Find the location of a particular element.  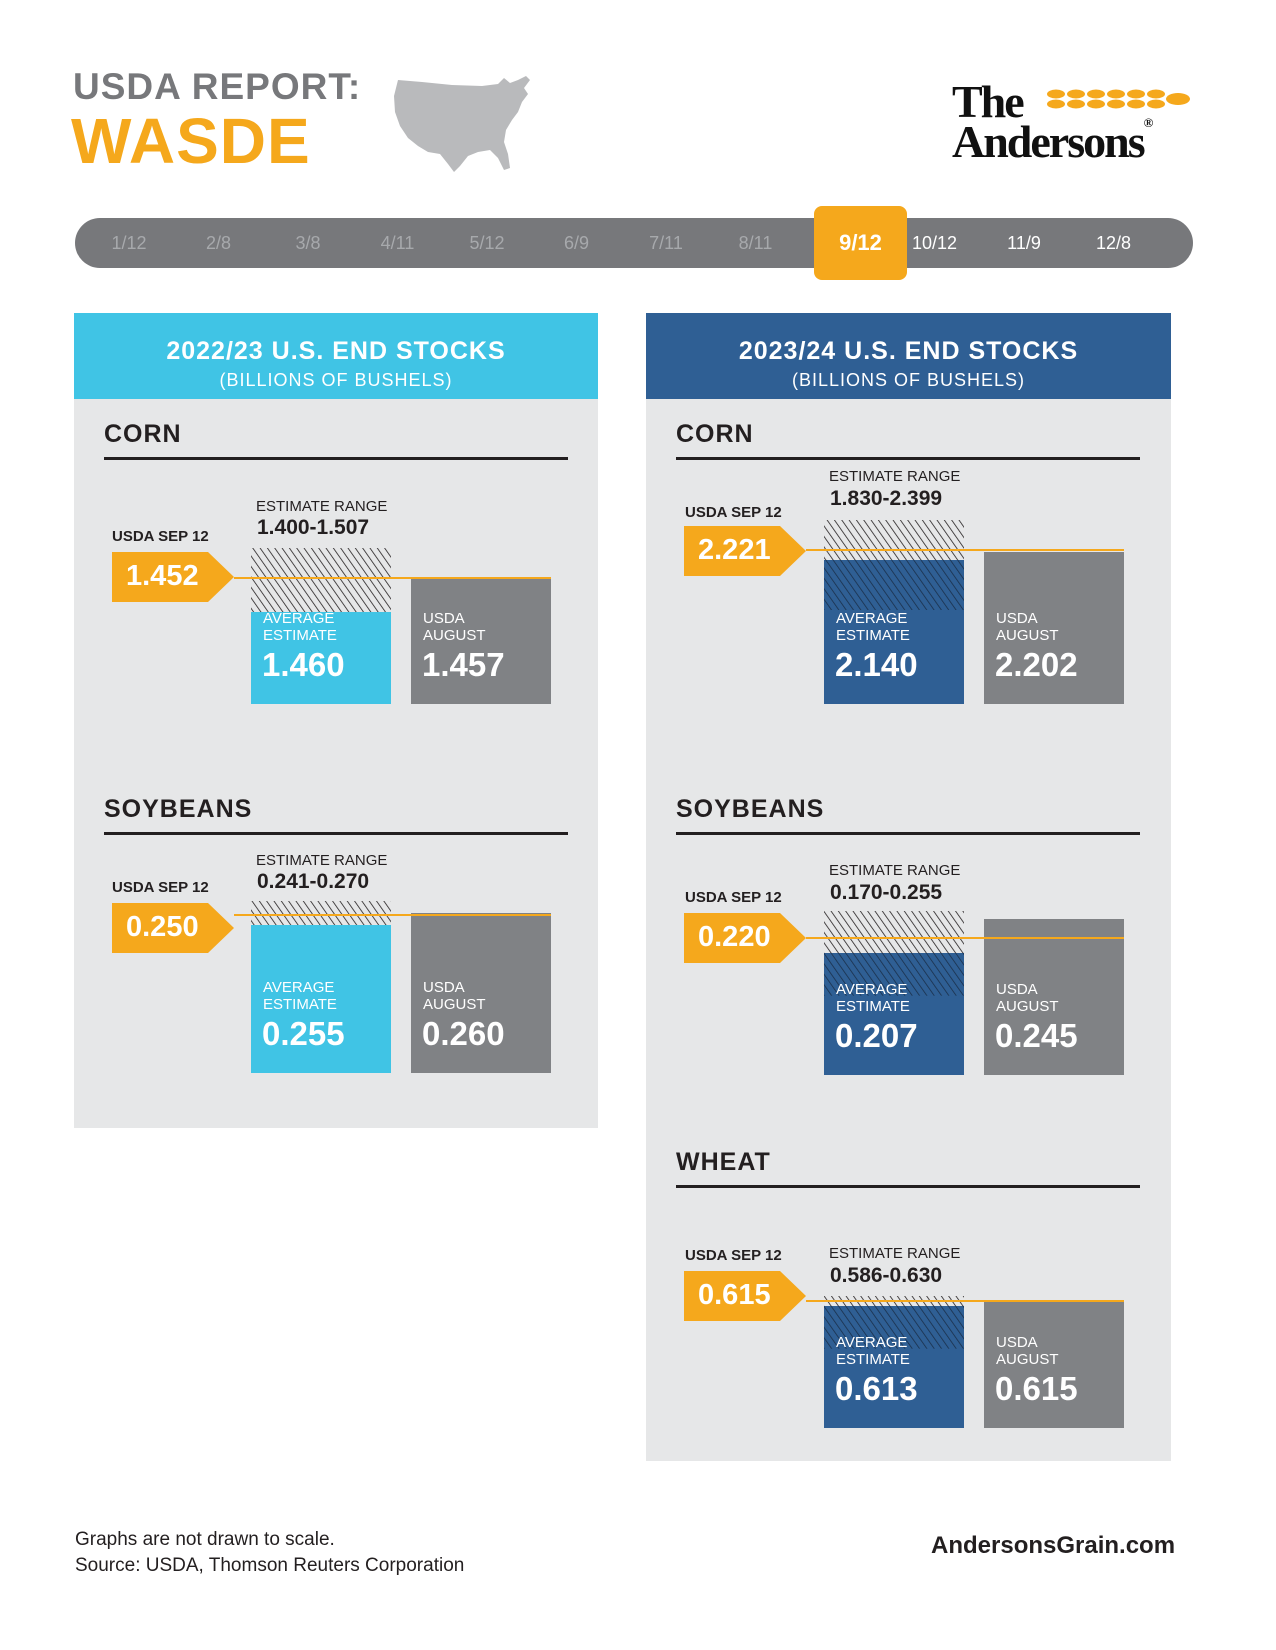

usda-august-value: 0.615 is located at coordinates (1036, 1388).